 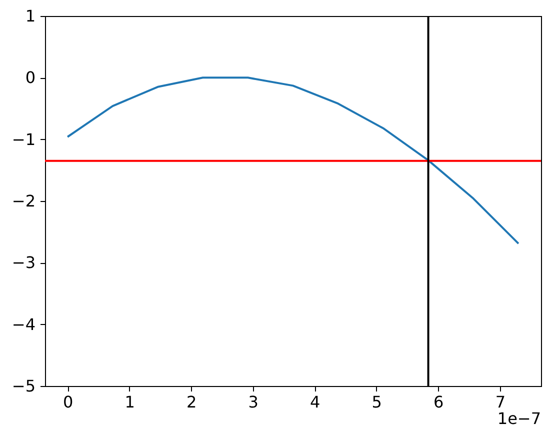 I want to click on x-tick-label: 1, so click(x=129, y=402).